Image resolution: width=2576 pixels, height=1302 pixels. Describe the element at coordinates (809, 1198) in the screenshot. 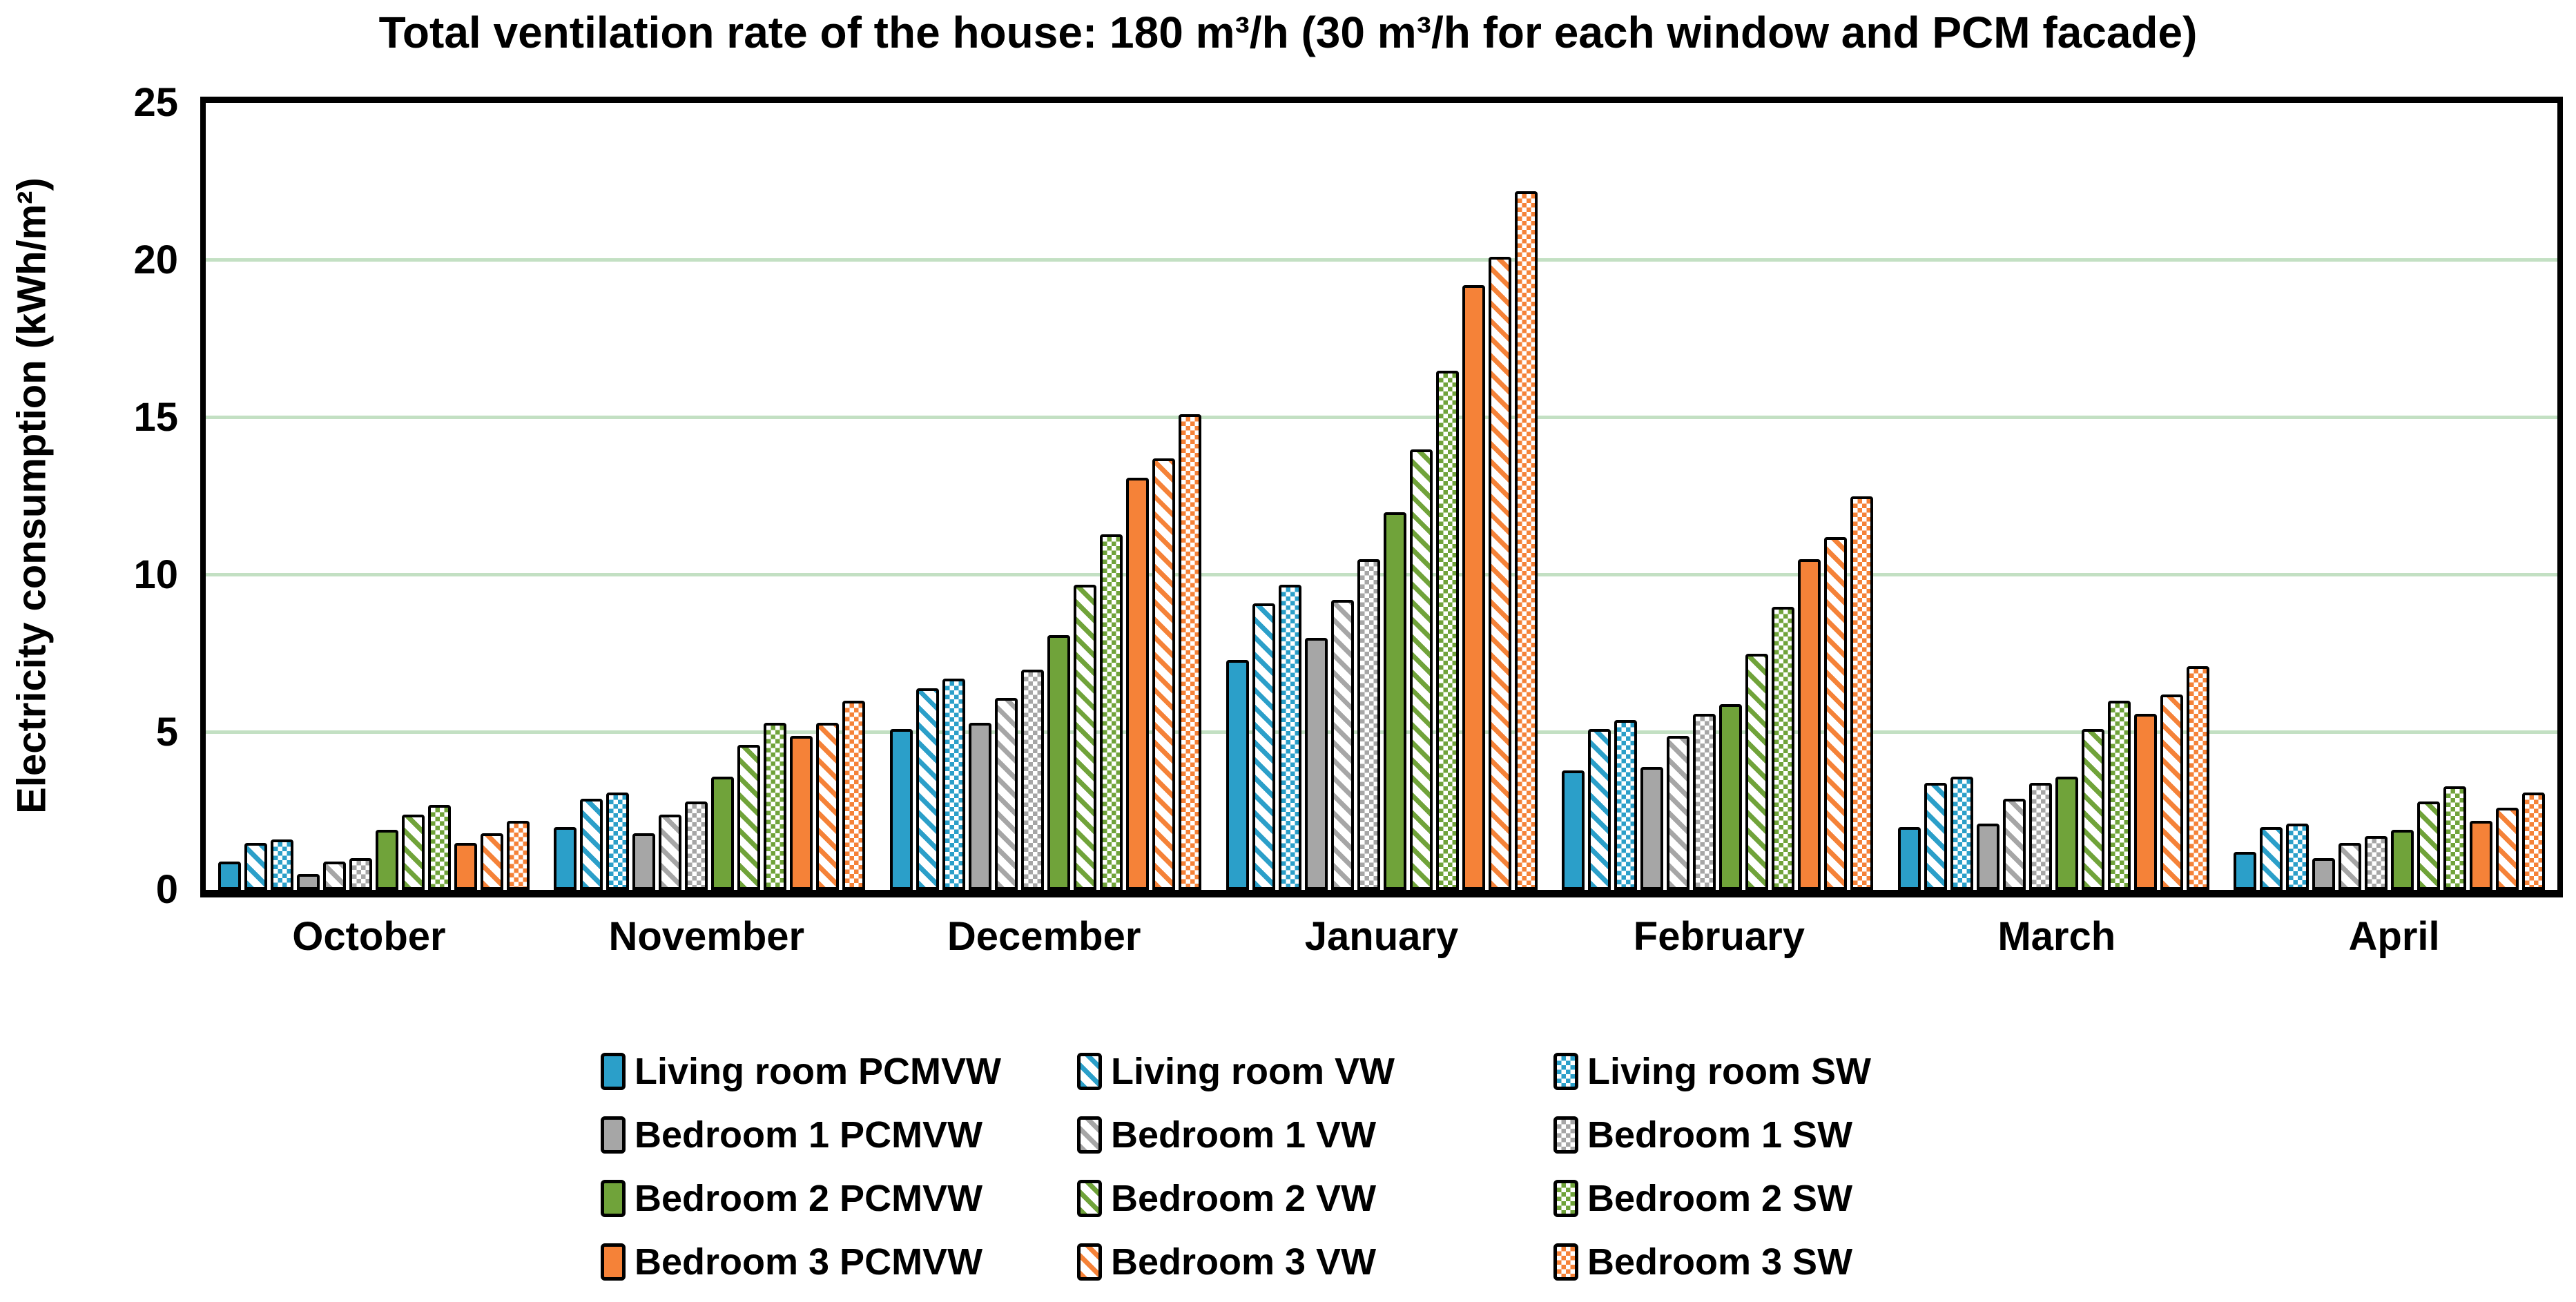

I see `legend-label: Bedroom 2 PCMVW` at that location.